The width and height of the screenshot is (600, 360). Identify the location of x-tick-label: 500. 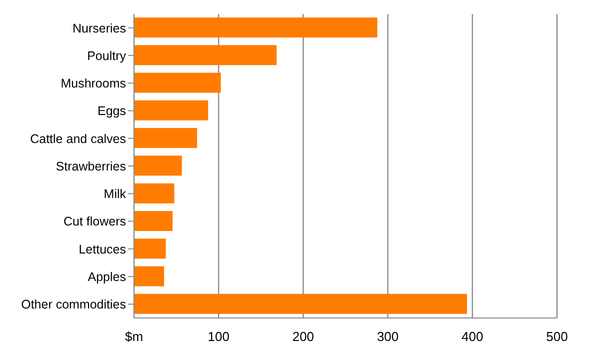
(557, 336).